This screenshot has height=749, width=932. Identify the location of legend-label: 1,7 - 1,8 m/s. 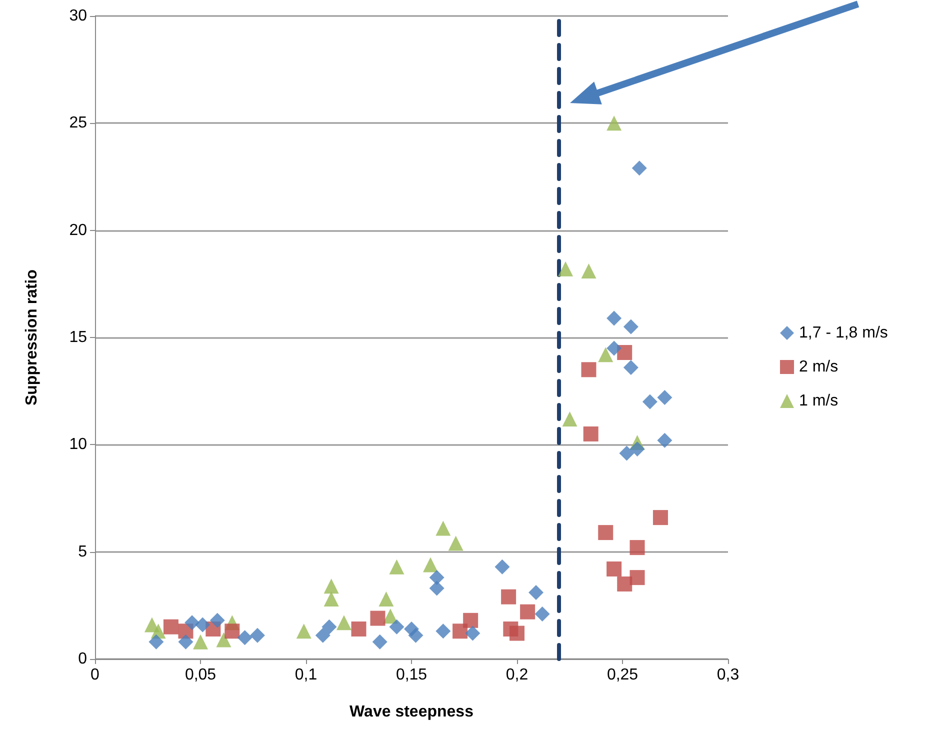
(843, 333).